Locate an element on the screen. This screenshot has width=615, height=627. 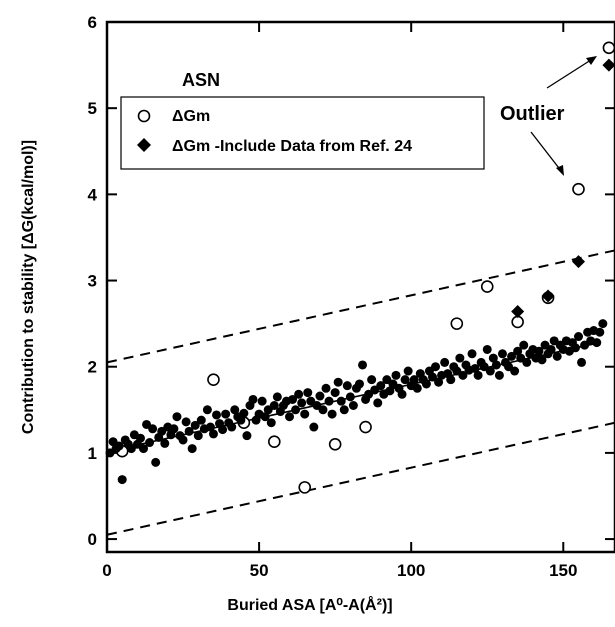
data-point-filled-diamond is located at coordinates (608, 65).